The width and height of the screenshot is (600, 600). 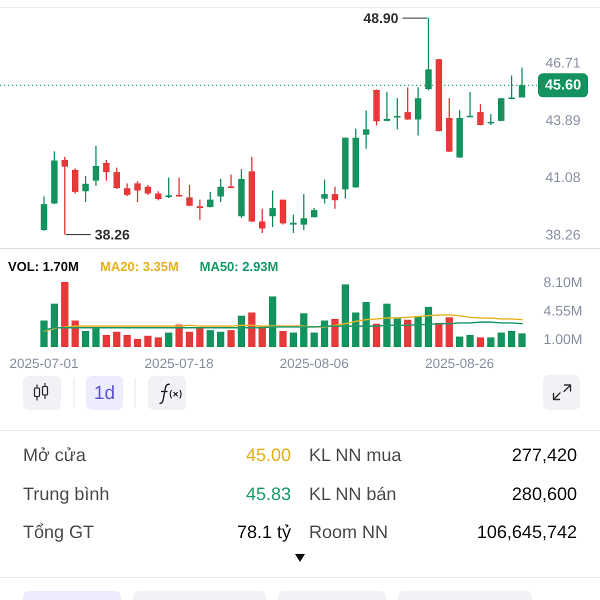 I want to click on annotation: 38.26, so click(x=112, y=234).